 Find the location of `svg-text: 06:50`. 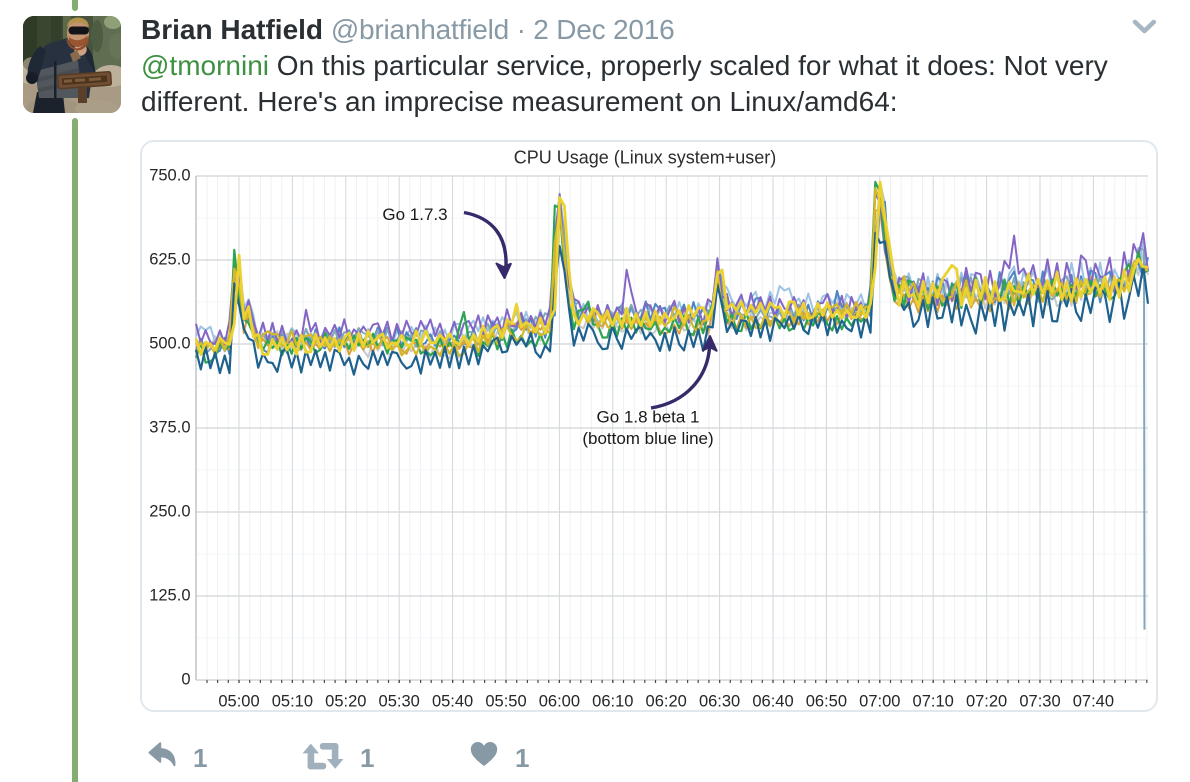

svg-text: 06:50 is located at coordinates (826, 702).